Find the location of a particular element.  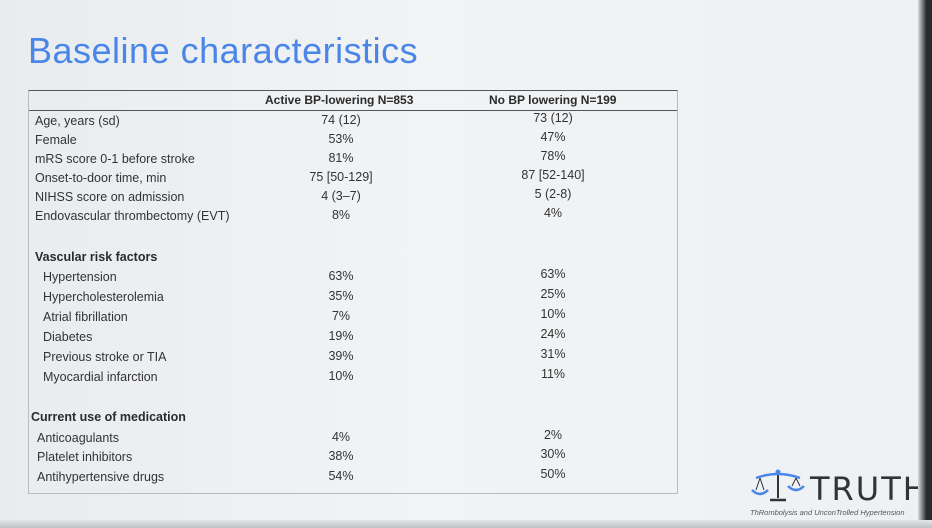

section-heading-row: Current use of medication is located at coordinates (353, 418).